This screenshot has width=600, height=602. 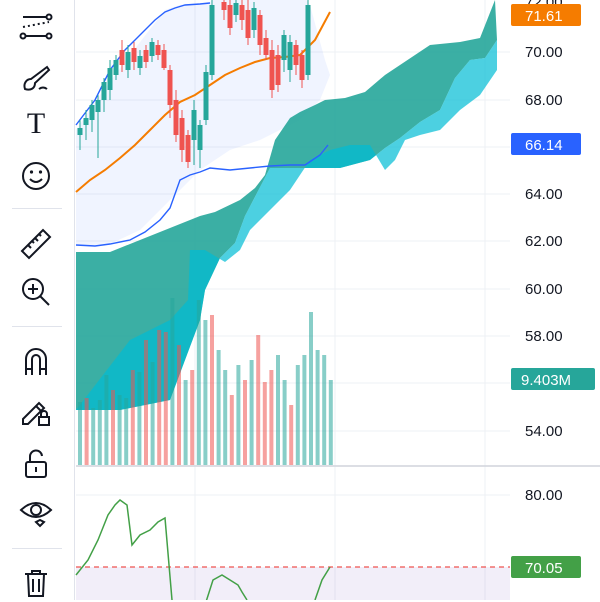 I want to click on price-axis-tick-label: 58.00, so click(x=544, y=336).